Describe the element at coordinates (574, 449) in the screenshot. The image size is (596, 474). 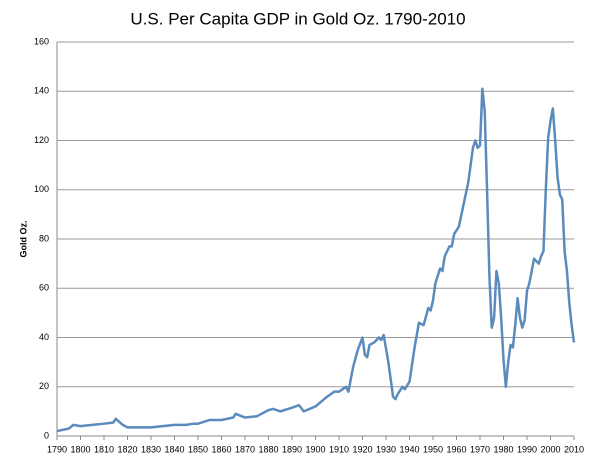
I see `x-tick-label: 2010` at that location.